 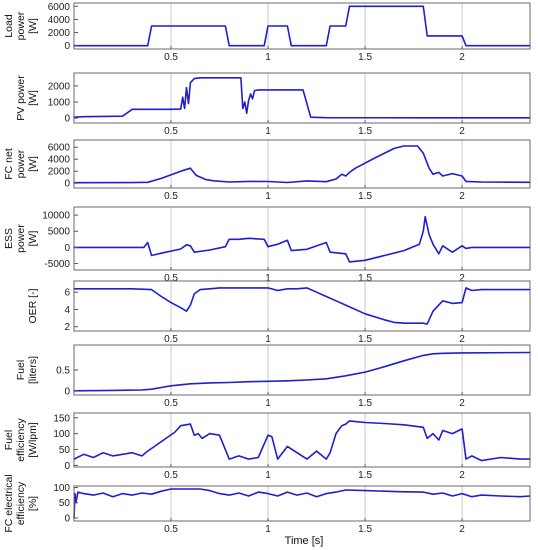 What do you see at coordinates (67, 391) in the screenshot?
I see `panel-6-ytick-label-1: 0` at bounding box center [67, 391].